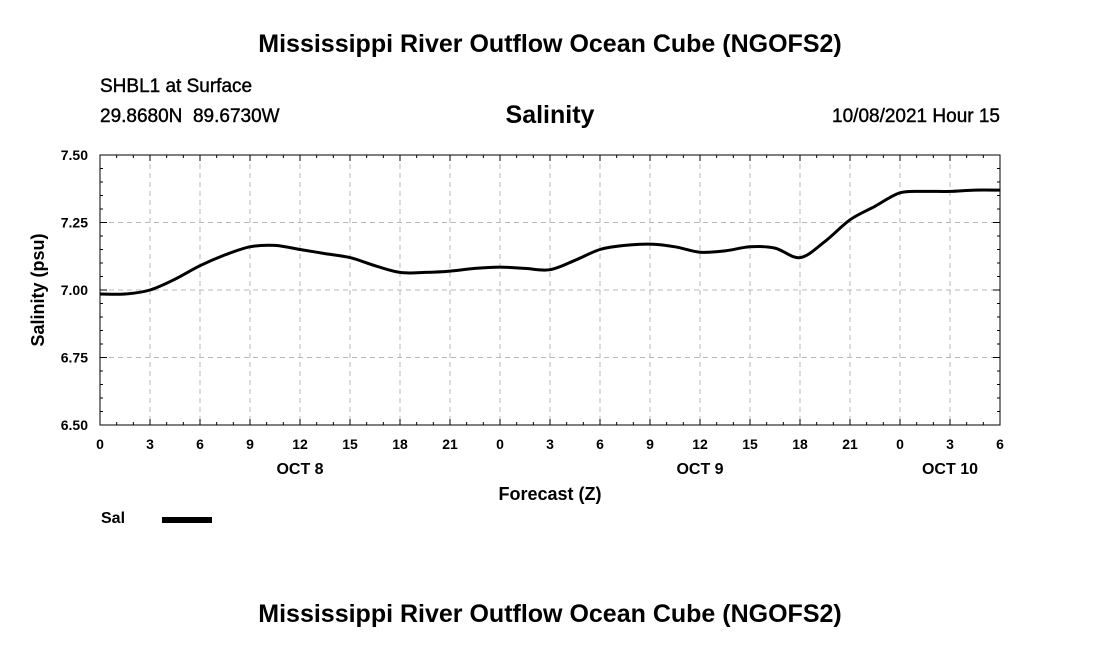 This screenshot has width=1100, height=650. Describe the element at coordinates (74, 358) in the screenshot. I see `y-tick-label: 6.75` at that location.